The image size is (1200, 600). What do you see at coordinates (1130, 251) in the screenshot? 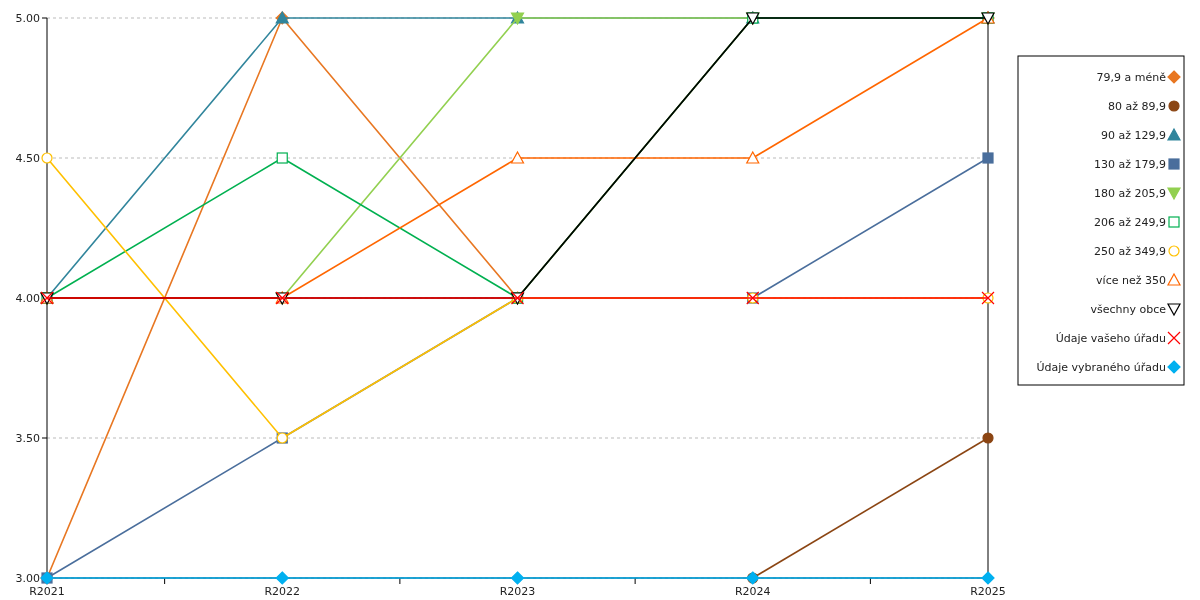
I see `legend-label: 250 až 349,9` at bounding box center [1130, 251].